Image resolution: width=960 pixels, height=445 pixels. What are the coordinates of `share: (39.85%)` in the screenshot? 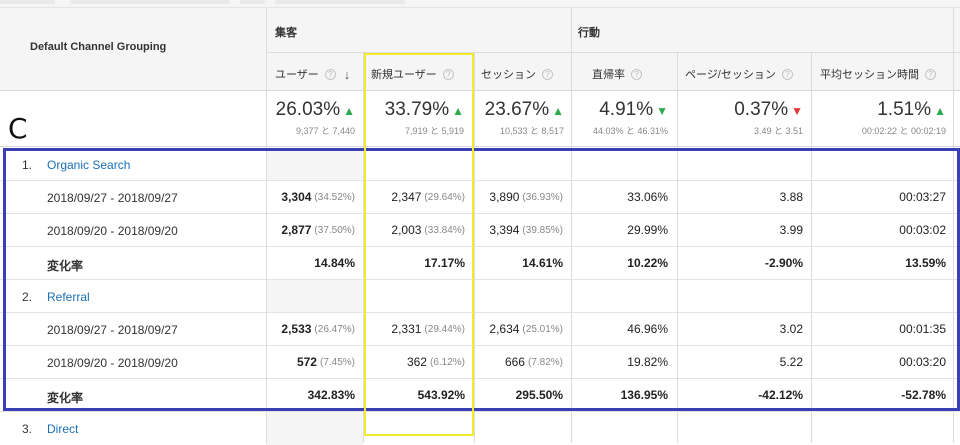 It's located at (542, 230).